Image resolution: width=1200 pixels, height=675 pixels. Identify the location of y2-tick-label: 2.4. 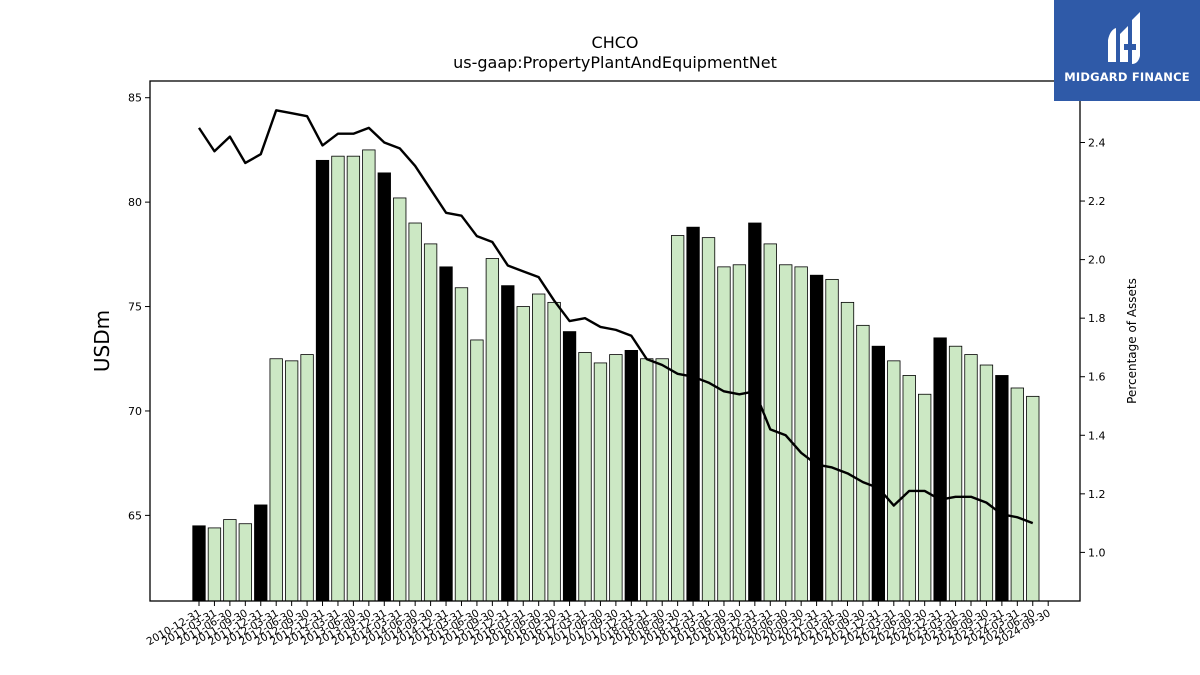
(1097, 142).